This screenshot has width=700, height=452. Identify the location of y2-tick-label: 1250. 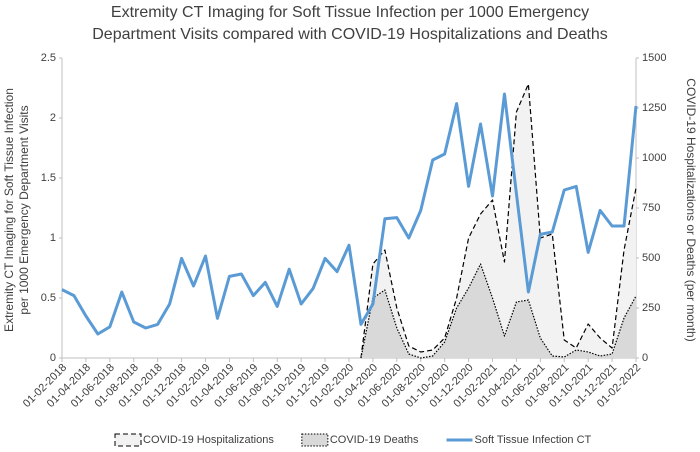
(654, 108).